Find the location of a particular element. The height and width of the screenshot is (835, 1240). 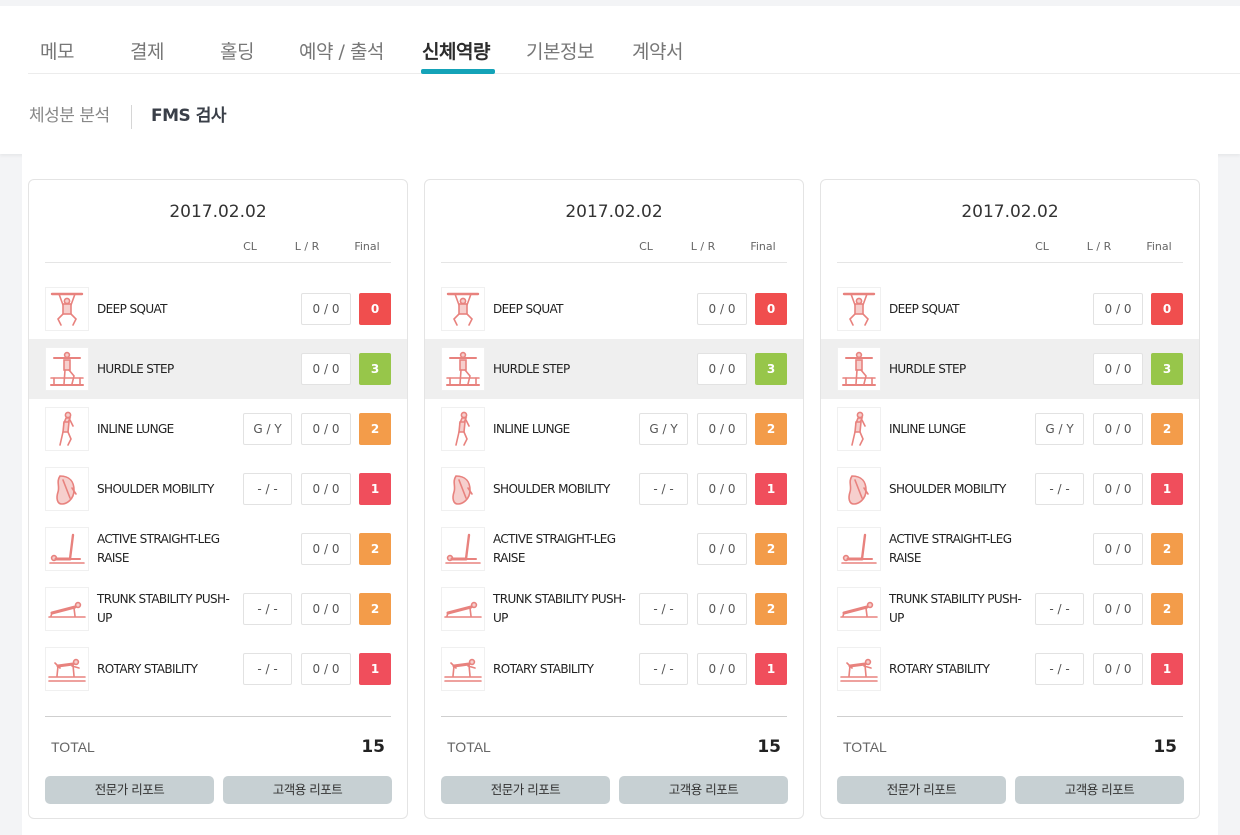

row-name-text: TRUNK STABILITY PUSH-UP is located at coordinates (163, 608).